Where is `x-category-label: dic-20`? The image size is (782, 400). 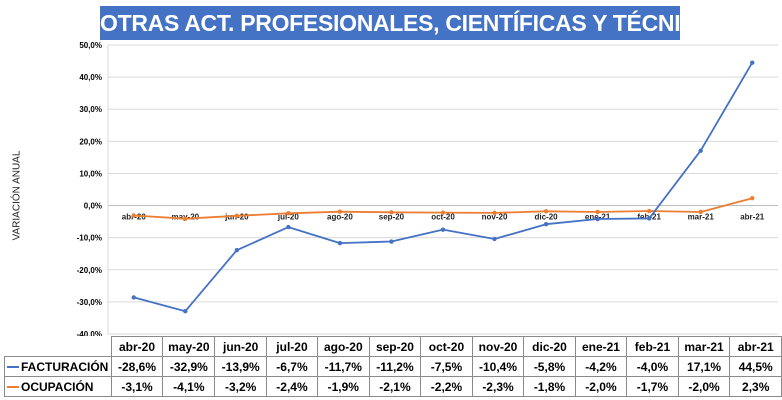
x-category-label: dic-20 is located at coordinates (547, 217).